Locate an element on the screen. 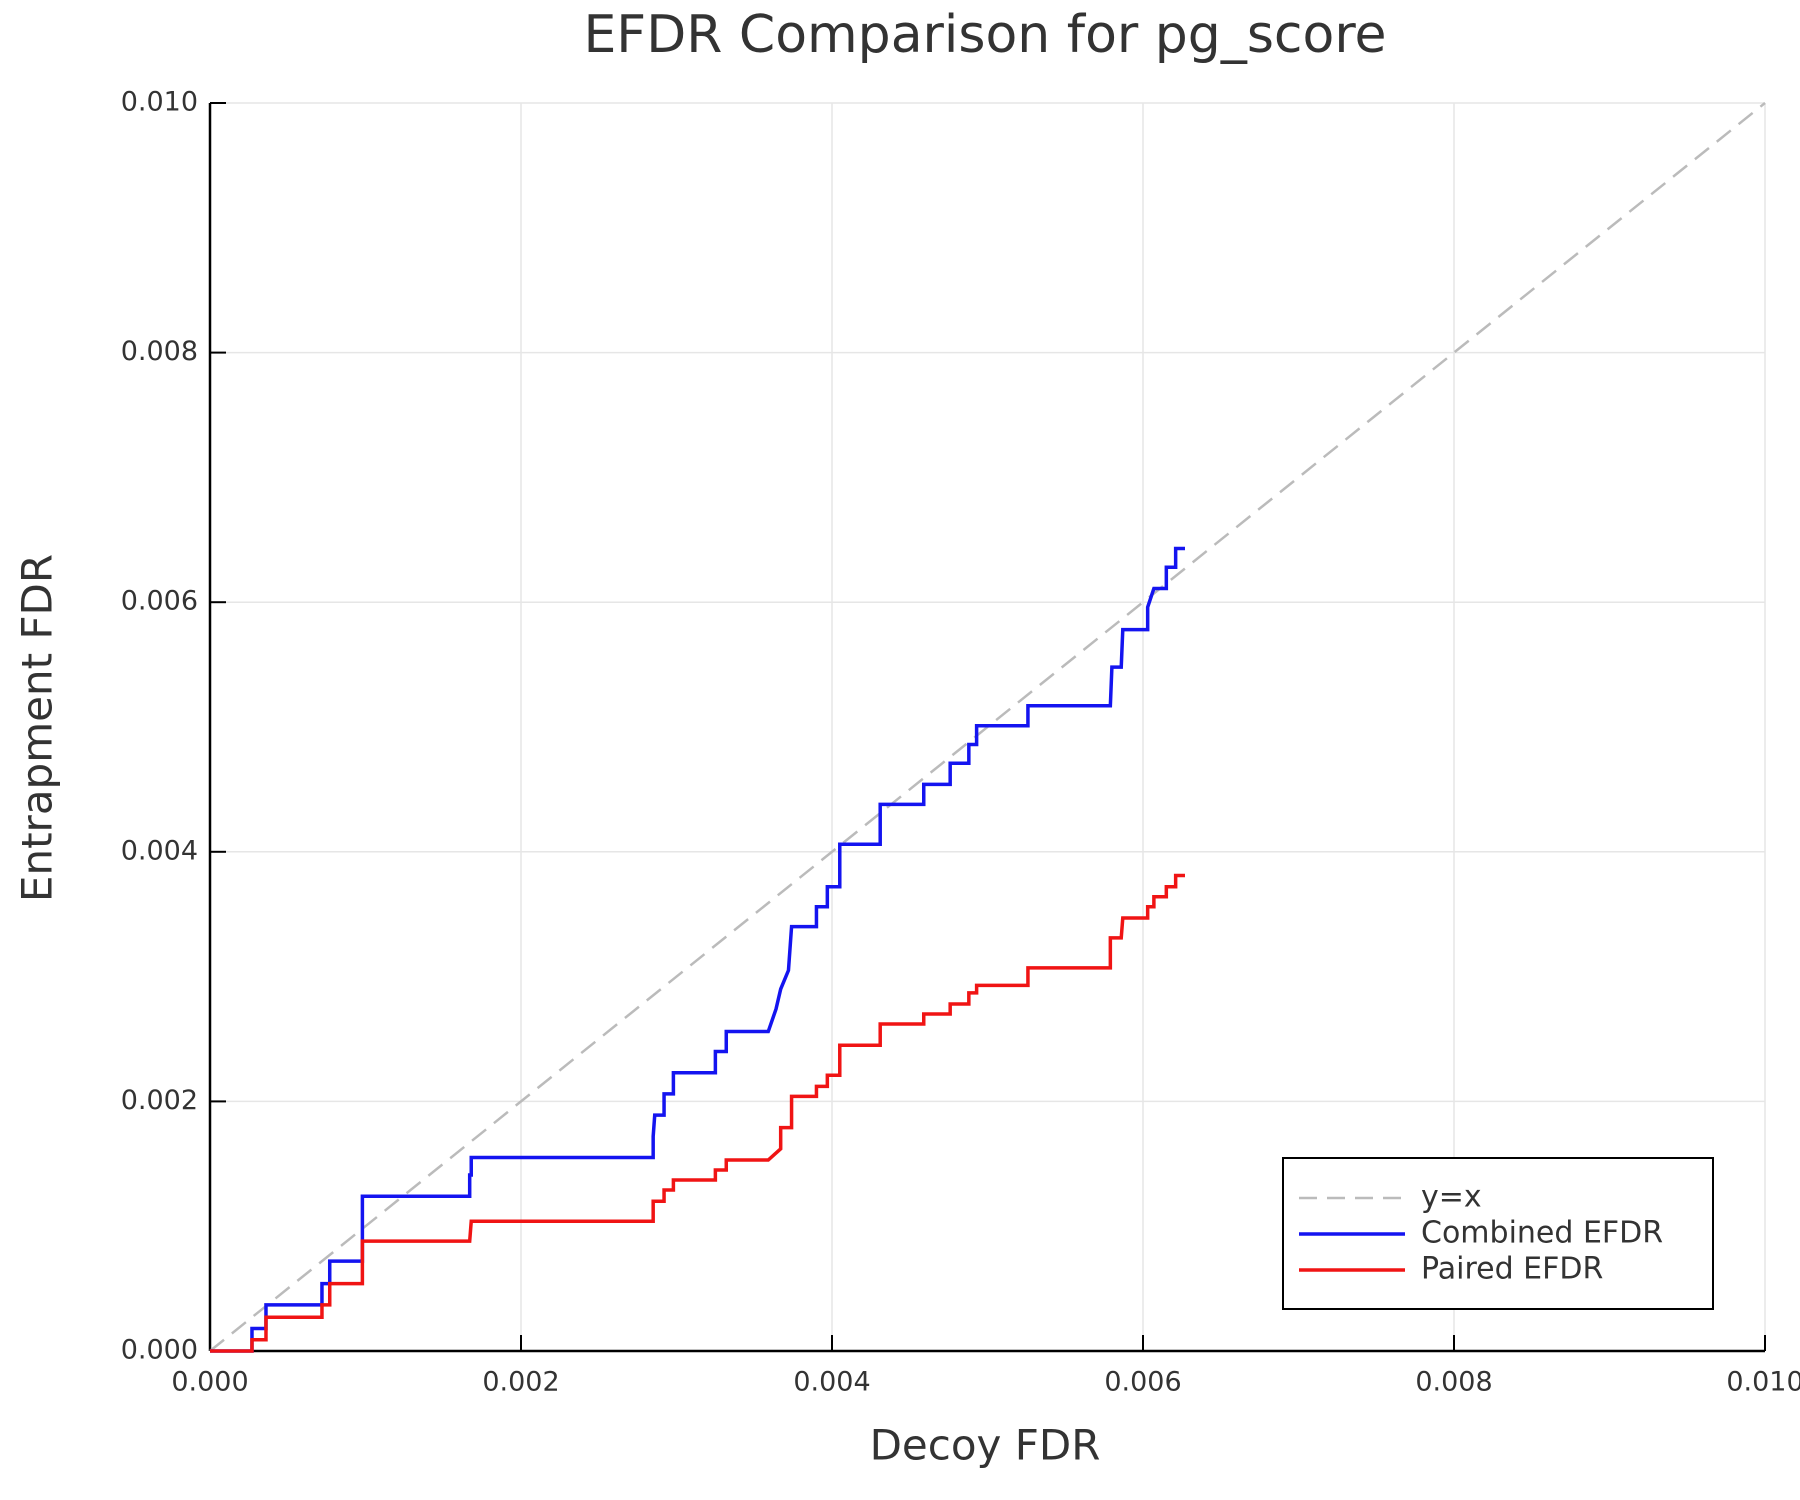 This screenshot has height=1500, width=1800. y-tick-label: 0.002 is located at coordinates (159, 1100).